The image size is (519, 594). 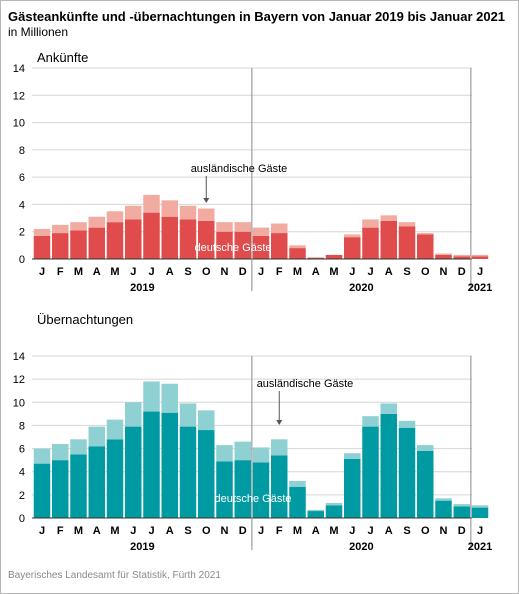 What do you see at coordinates (22, 450) in the screenshot?
I see `panel2-y-tick-label: 6` at bounding box center [22, 450].